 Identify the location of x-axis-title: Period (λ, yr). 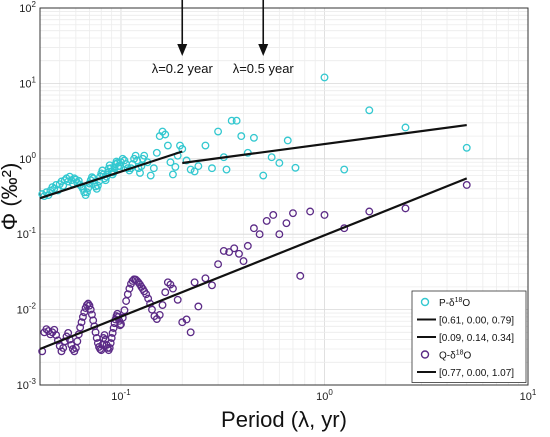
(284, 419).